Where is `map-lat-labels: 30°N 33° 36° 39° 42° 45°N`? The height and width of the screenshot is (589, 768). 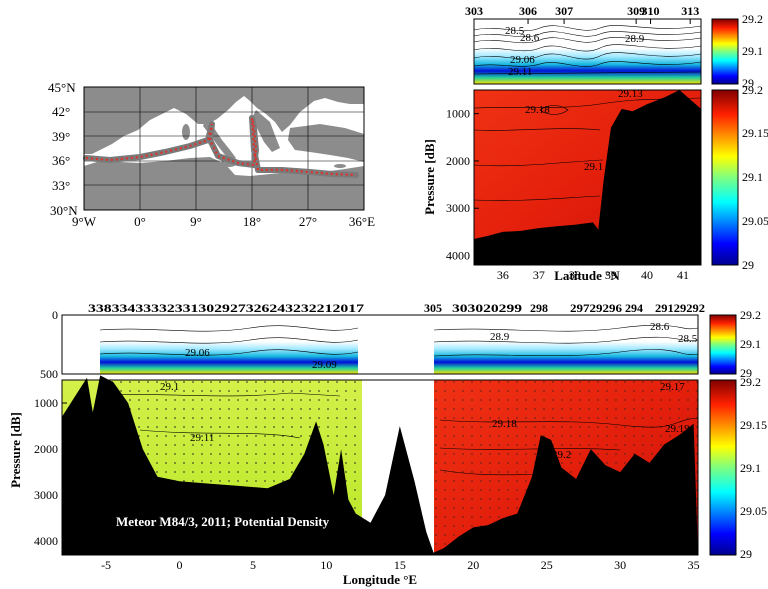 map-lat-labels: 30°N 33° 36° 39° 42° 45°N is located at coordinates (63, 149).